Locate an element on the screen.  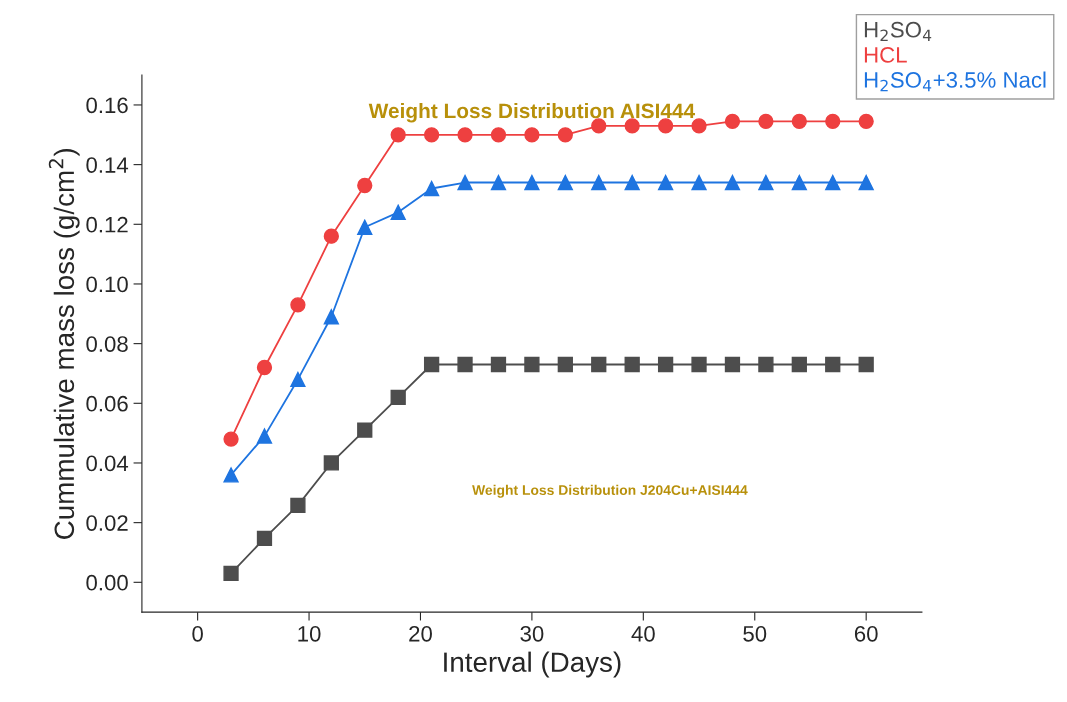
text: HCL is located at coordinates (885, 55).